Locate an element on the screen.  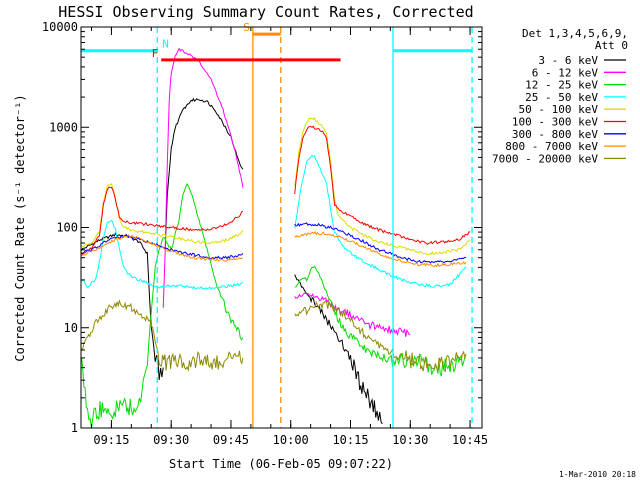
legend-entry-label: 12 - 25 keV is located at coordinates (561, 85).